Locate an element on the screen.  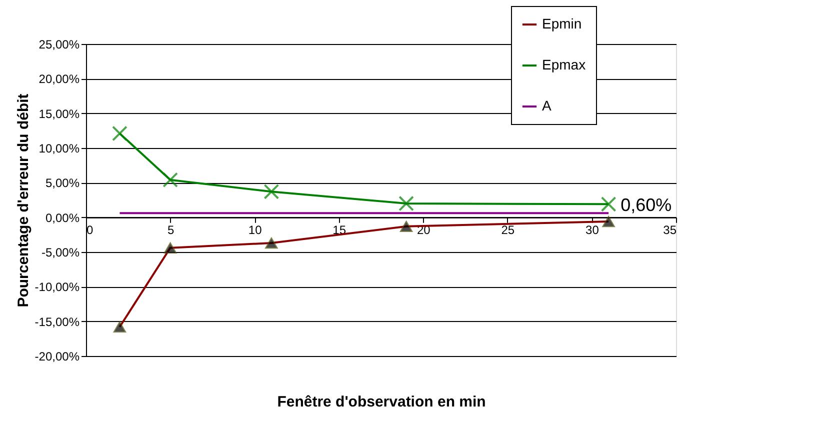
x-tick-label: 5 is located at coordinates (170, 229).